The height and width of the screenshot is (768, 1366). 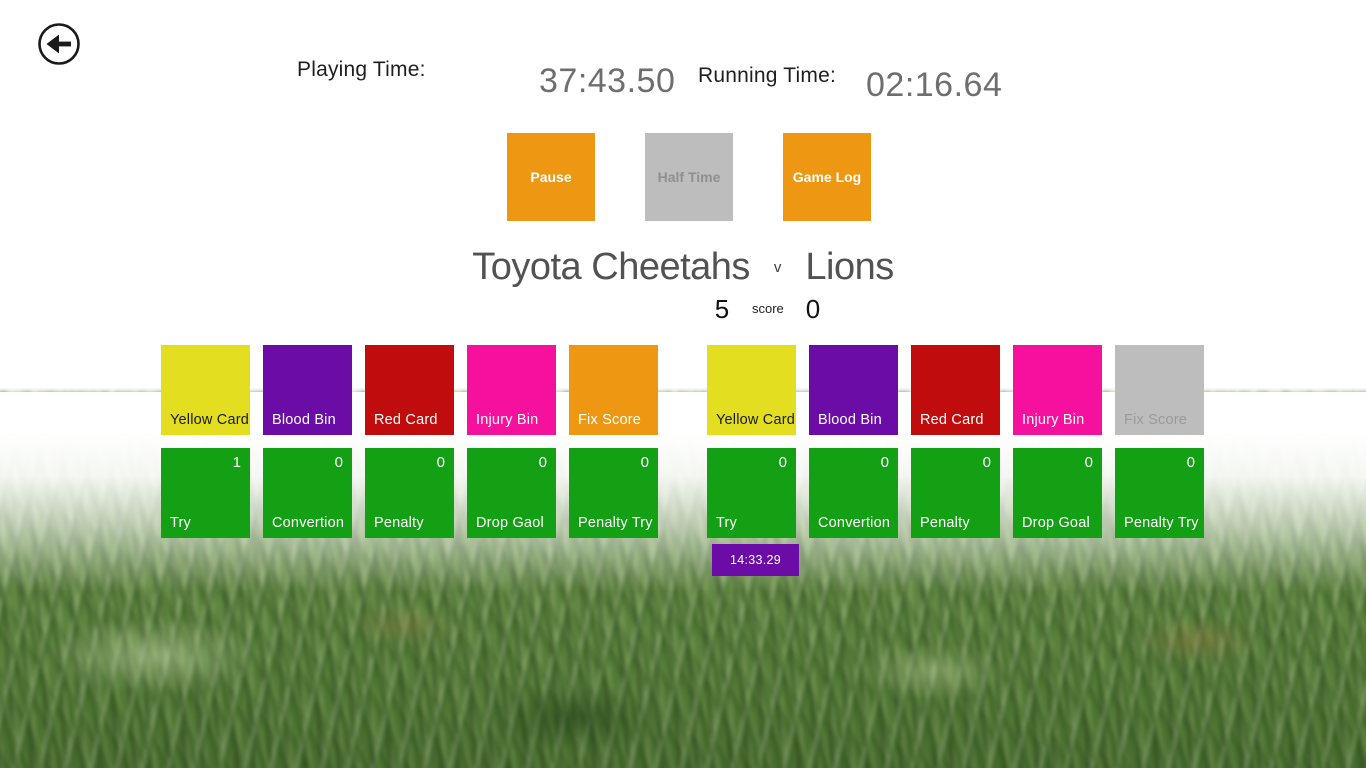 What do you see at coordinates (751, 493) in the screenshot?
I see `away-try-tile: 0 Try` at bounding box center [751, 493].